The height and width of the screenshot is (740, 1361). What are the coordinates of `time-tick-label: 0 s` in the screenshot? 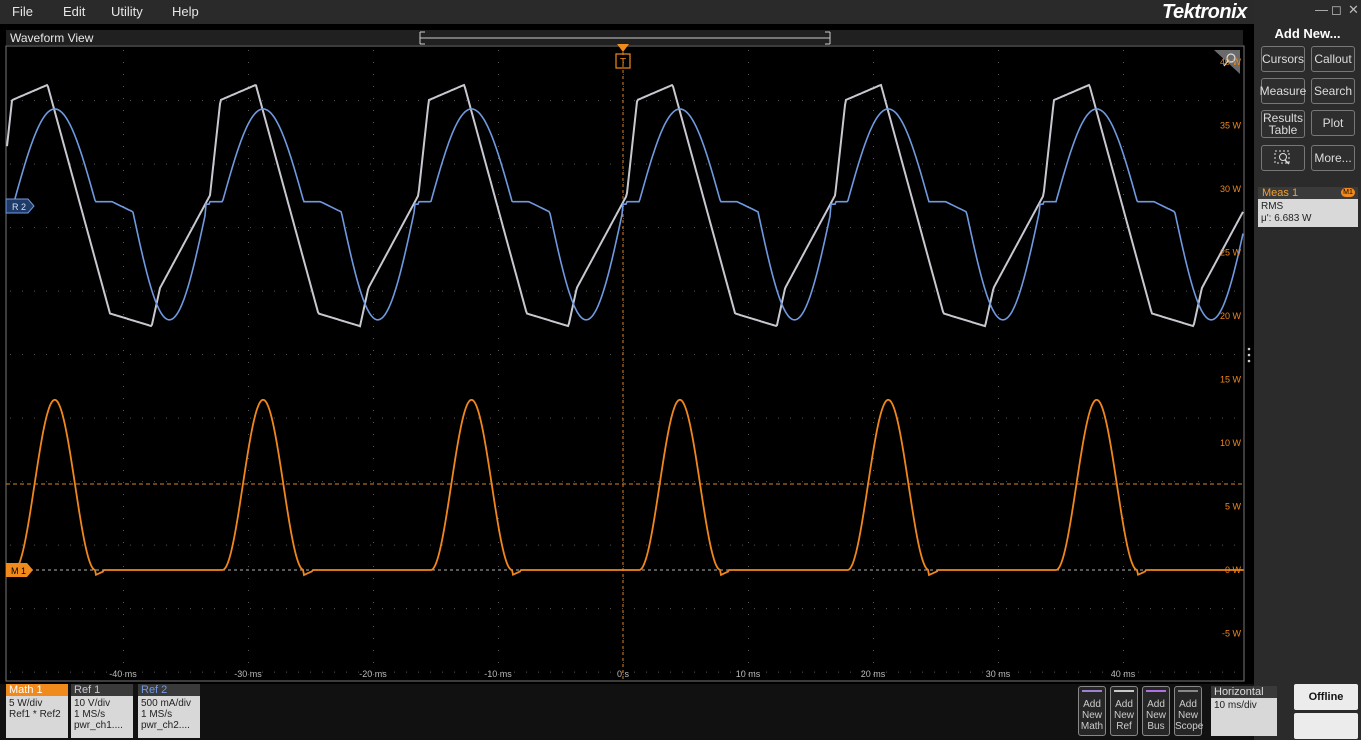 It's located at (623, 674).